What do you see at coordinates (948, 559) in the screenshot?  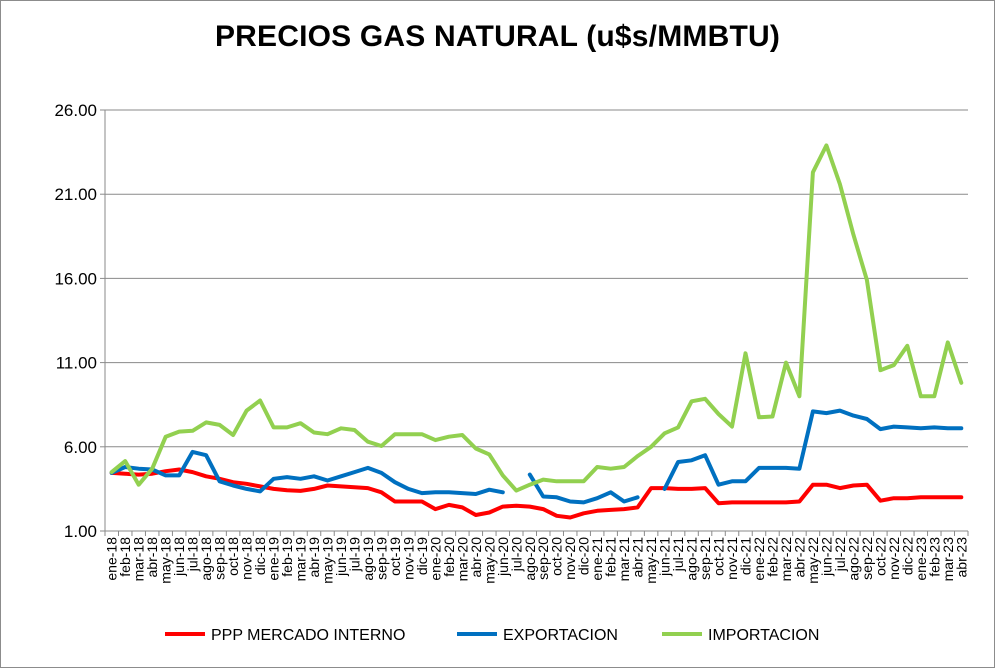 I see `x-tick-label: mar-23` at bounding box center [948, 559].